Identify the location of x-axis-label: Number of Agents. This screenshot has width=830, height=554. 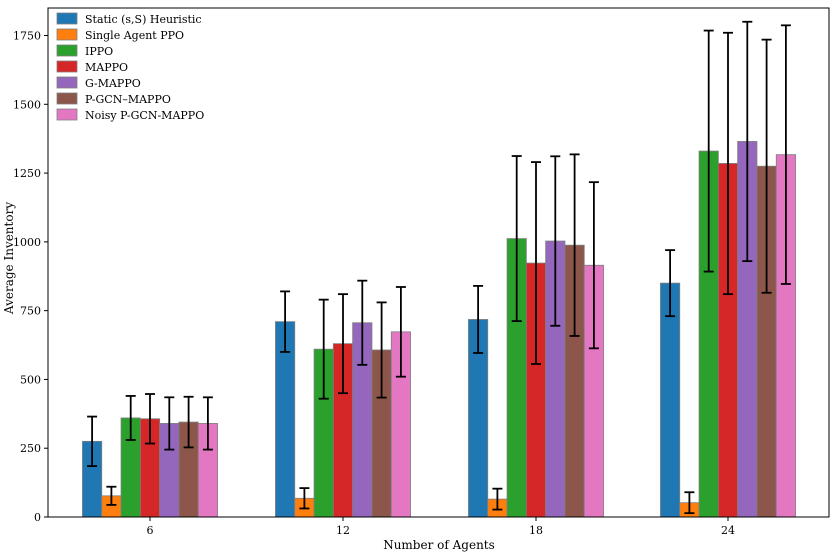
(439, 545).